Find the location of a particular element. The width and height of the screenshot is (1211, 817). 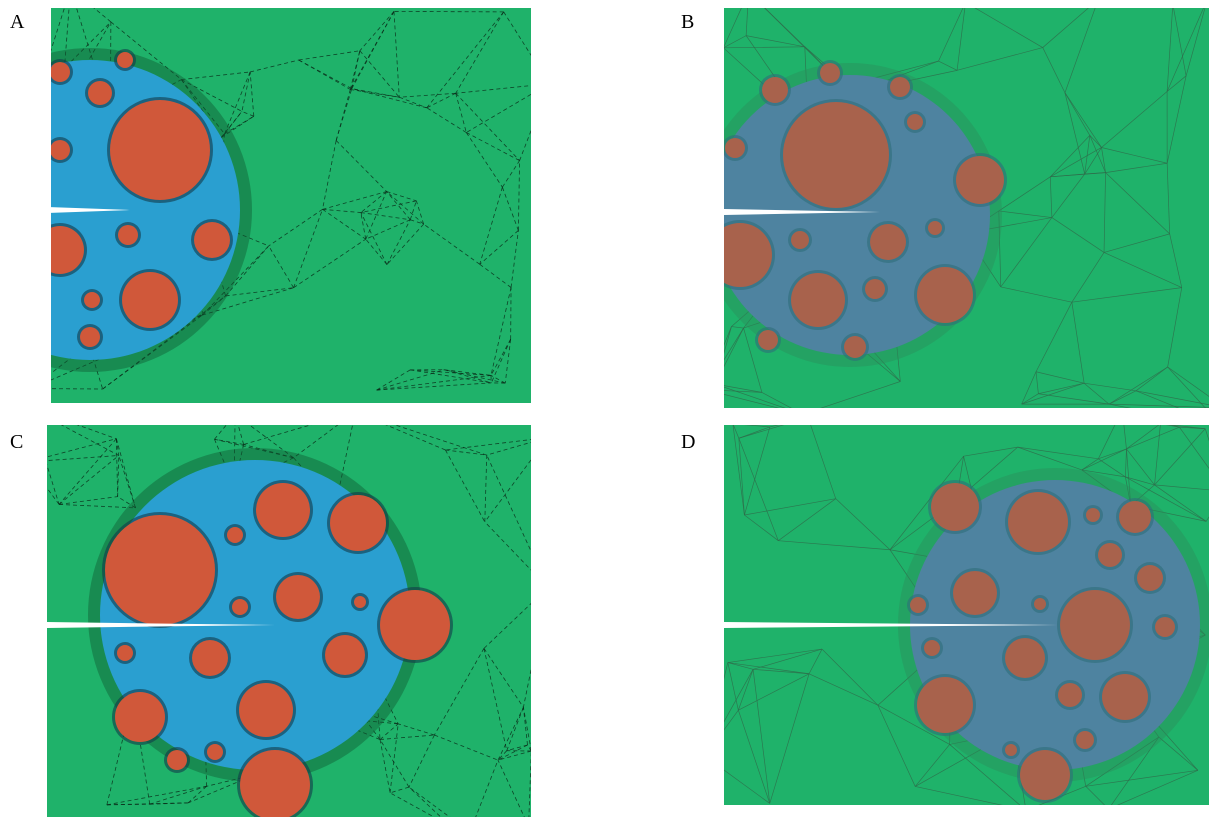

panel-label: C is located at coordinates (16, 442).